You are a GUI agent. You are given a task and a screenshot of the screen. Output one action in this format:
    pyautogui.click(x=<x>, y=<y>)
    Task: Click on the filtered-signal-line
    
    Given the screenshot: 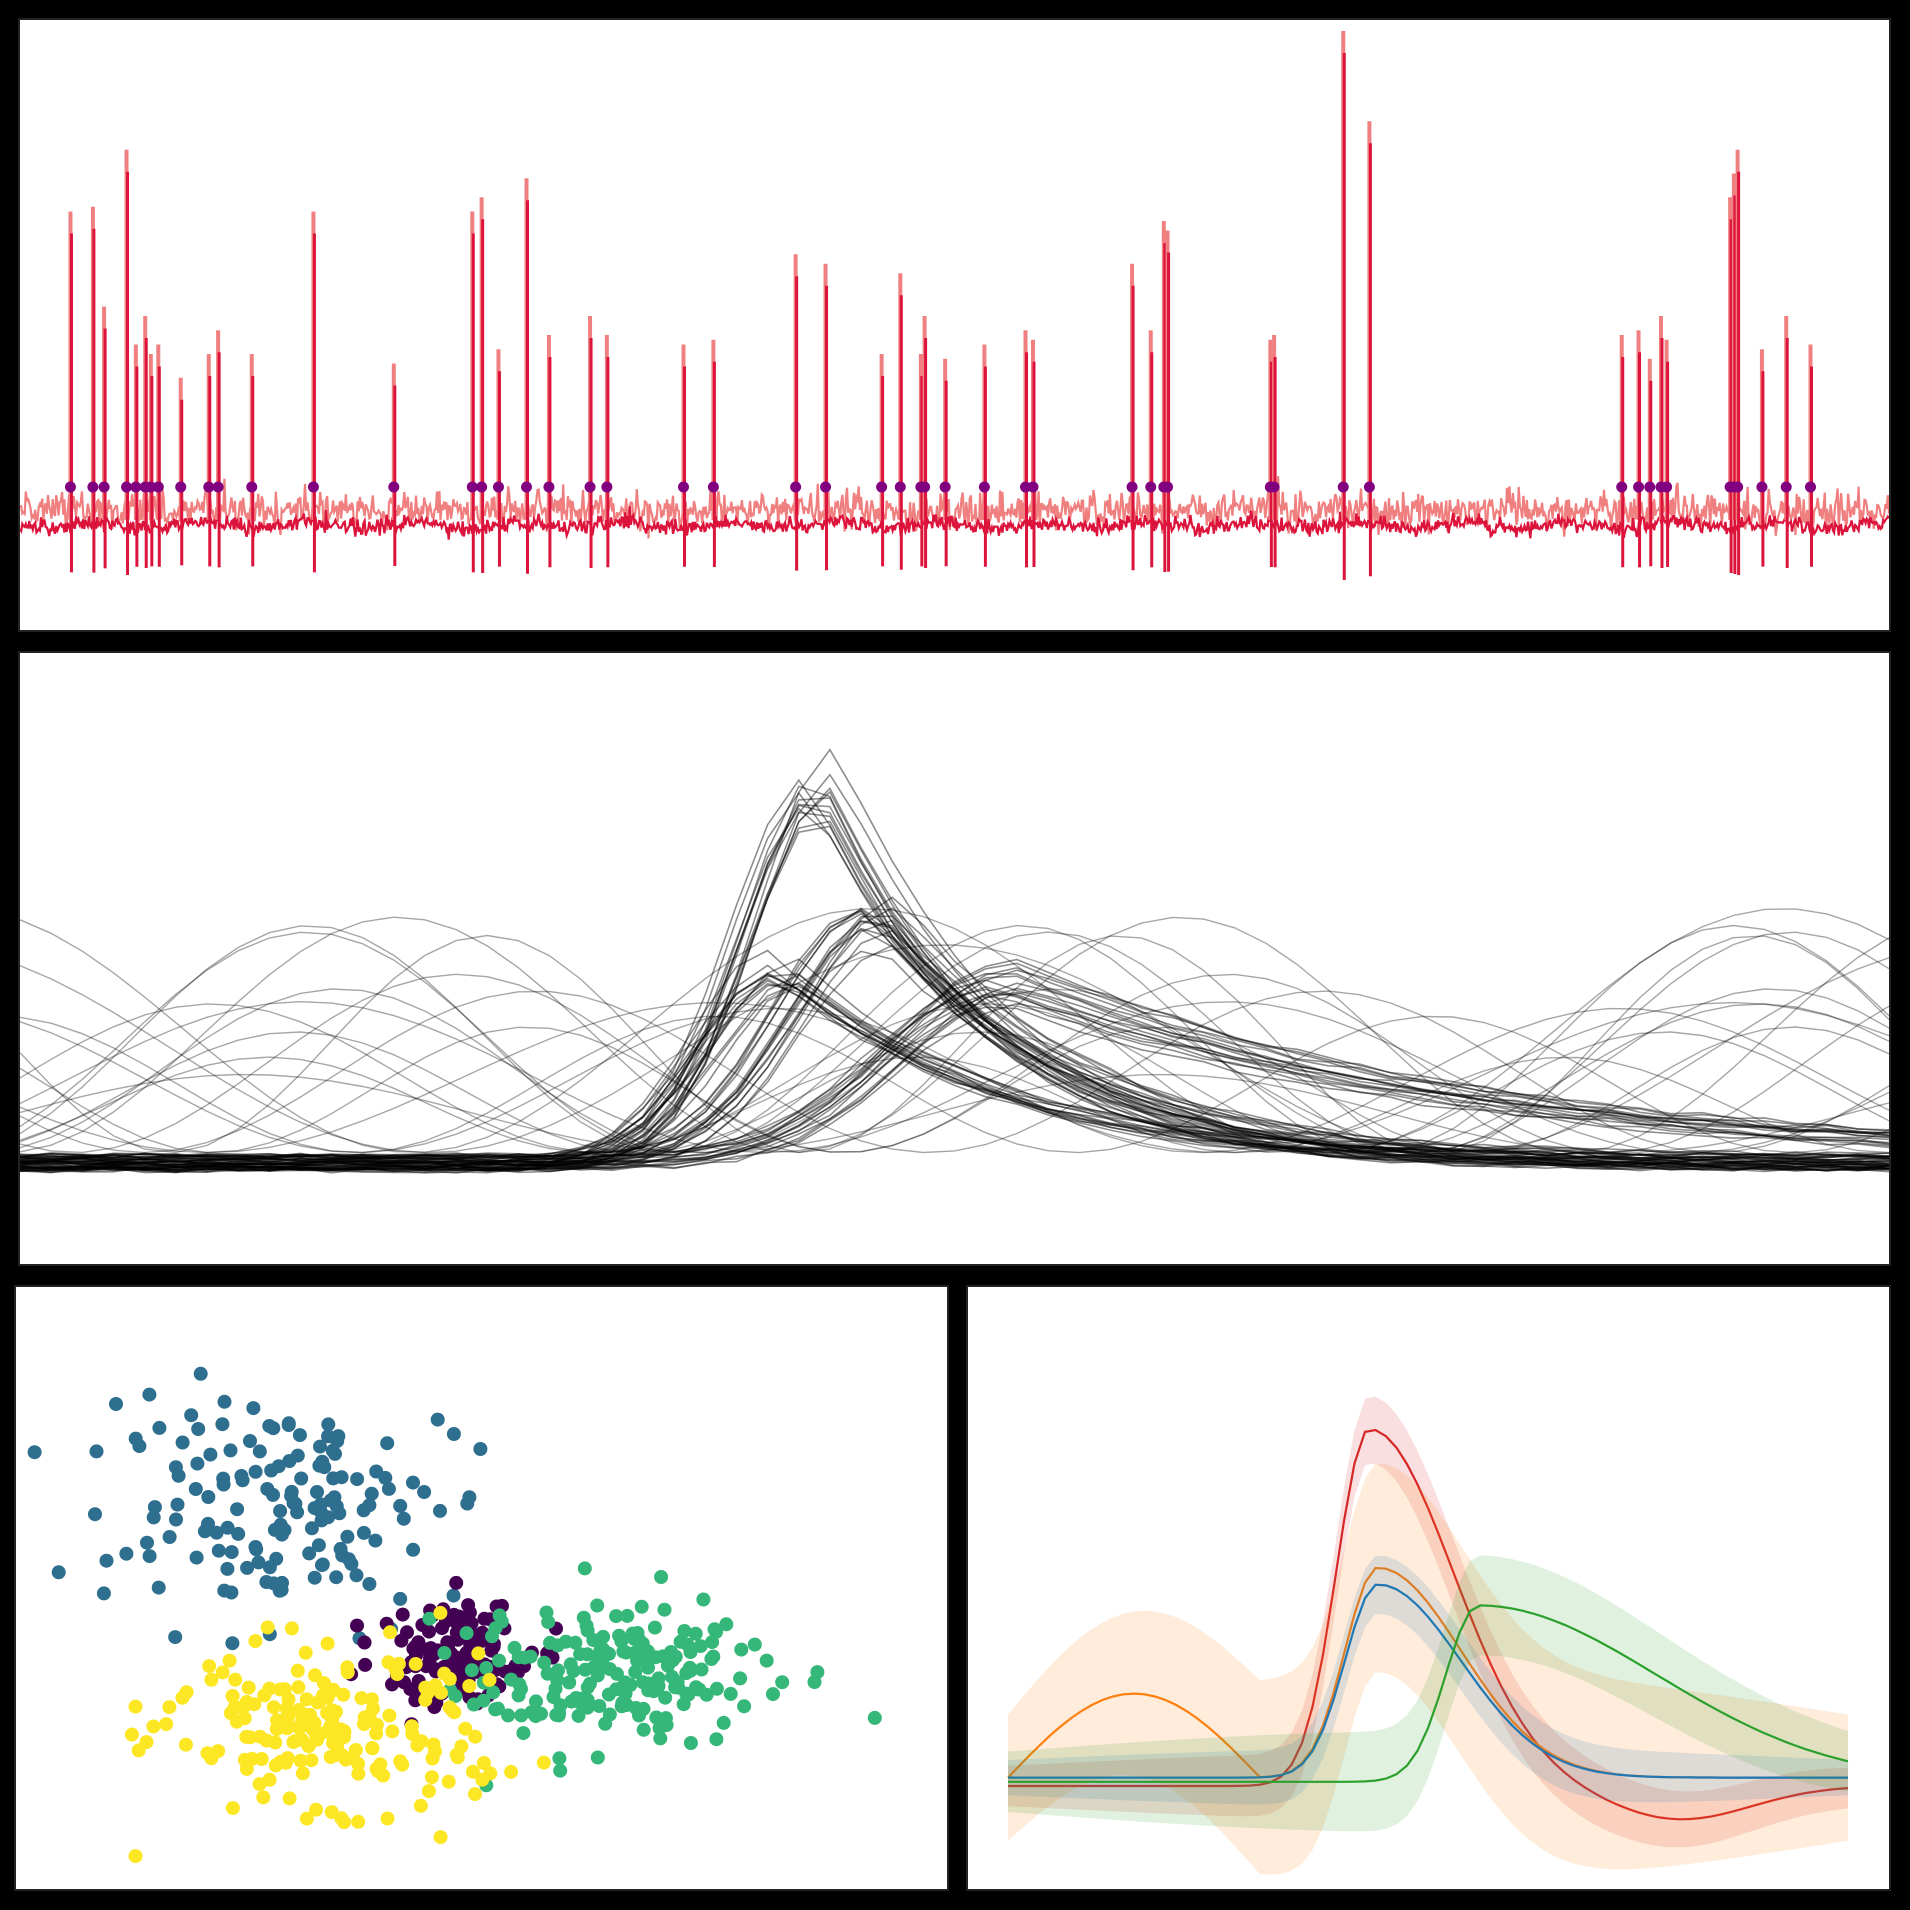 What is the action you would take?
    pyautogui.click(x=954, y=523)
    